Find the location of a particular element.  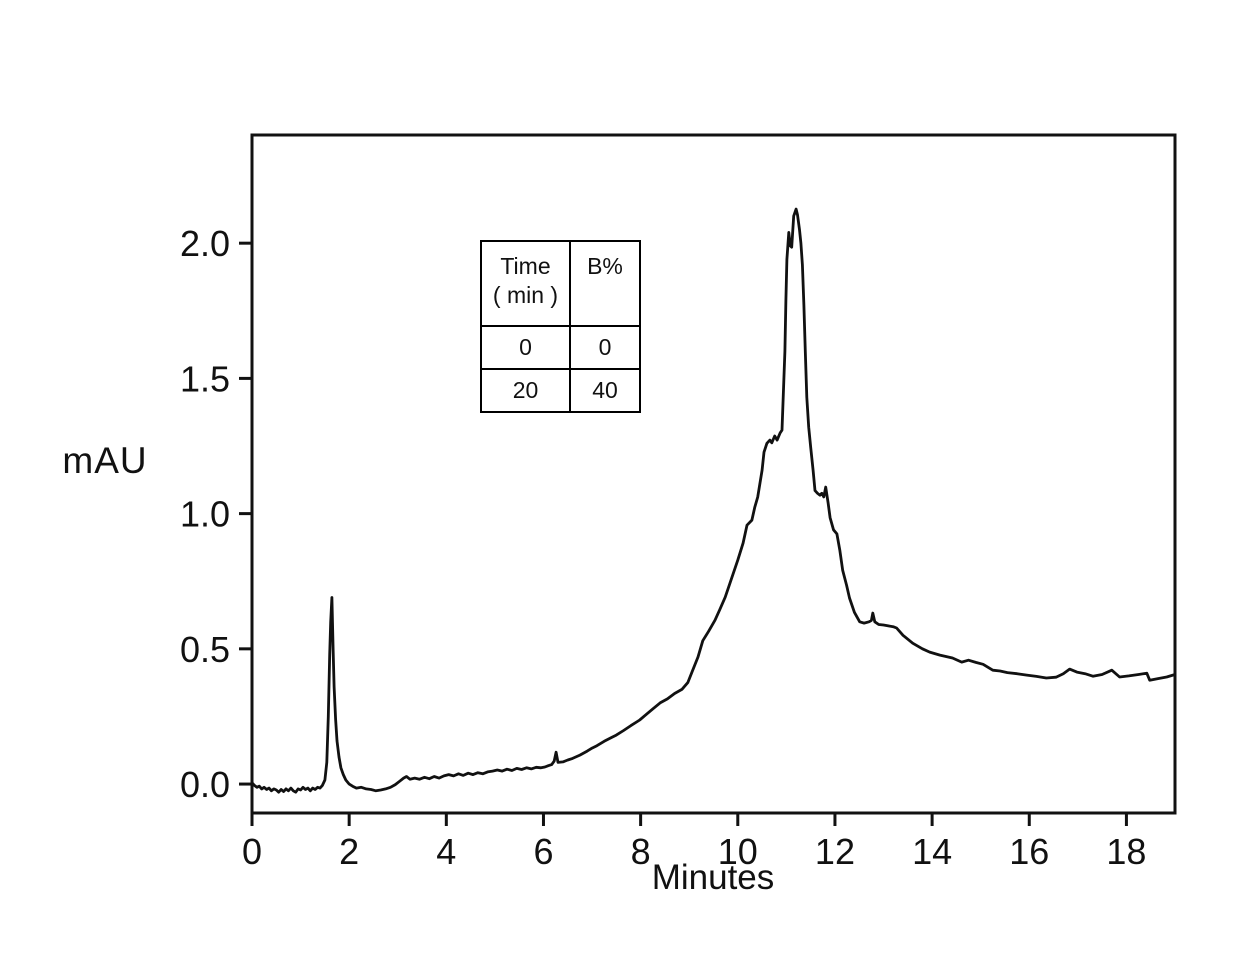

x-tick-label: 6 is located at coordinates (543, 851).